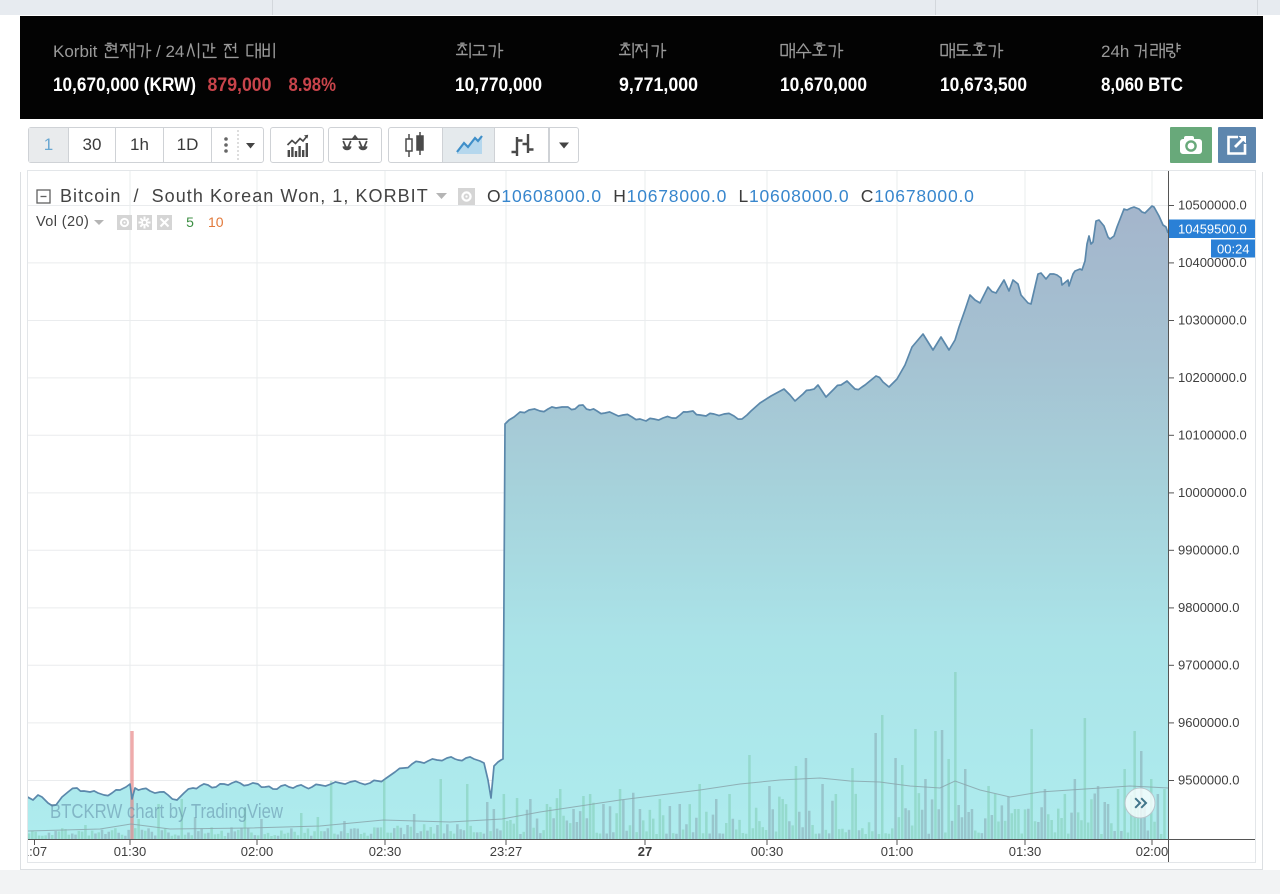 The height and width of the screenshot is (894, 1280). What do you see at coordinates (1208, 550) in the screenshot?
I see `svg-text: 9900000.0` at bounding box center [1208, 550].